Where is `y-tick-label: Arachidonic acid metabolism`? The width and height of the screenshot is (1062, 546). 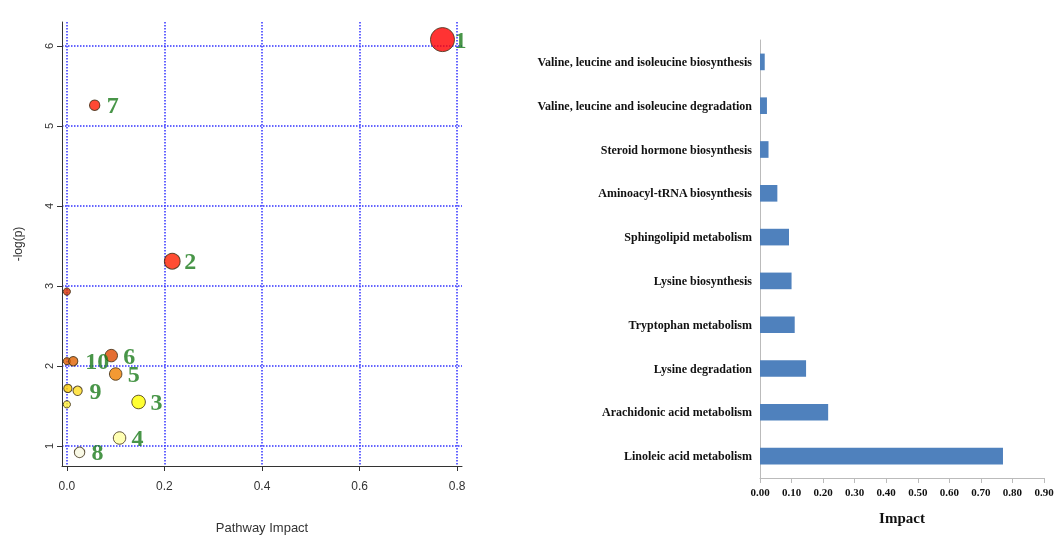
y-tick-label: Arachidonic acid metabolism is located at coordinates (677, 412).